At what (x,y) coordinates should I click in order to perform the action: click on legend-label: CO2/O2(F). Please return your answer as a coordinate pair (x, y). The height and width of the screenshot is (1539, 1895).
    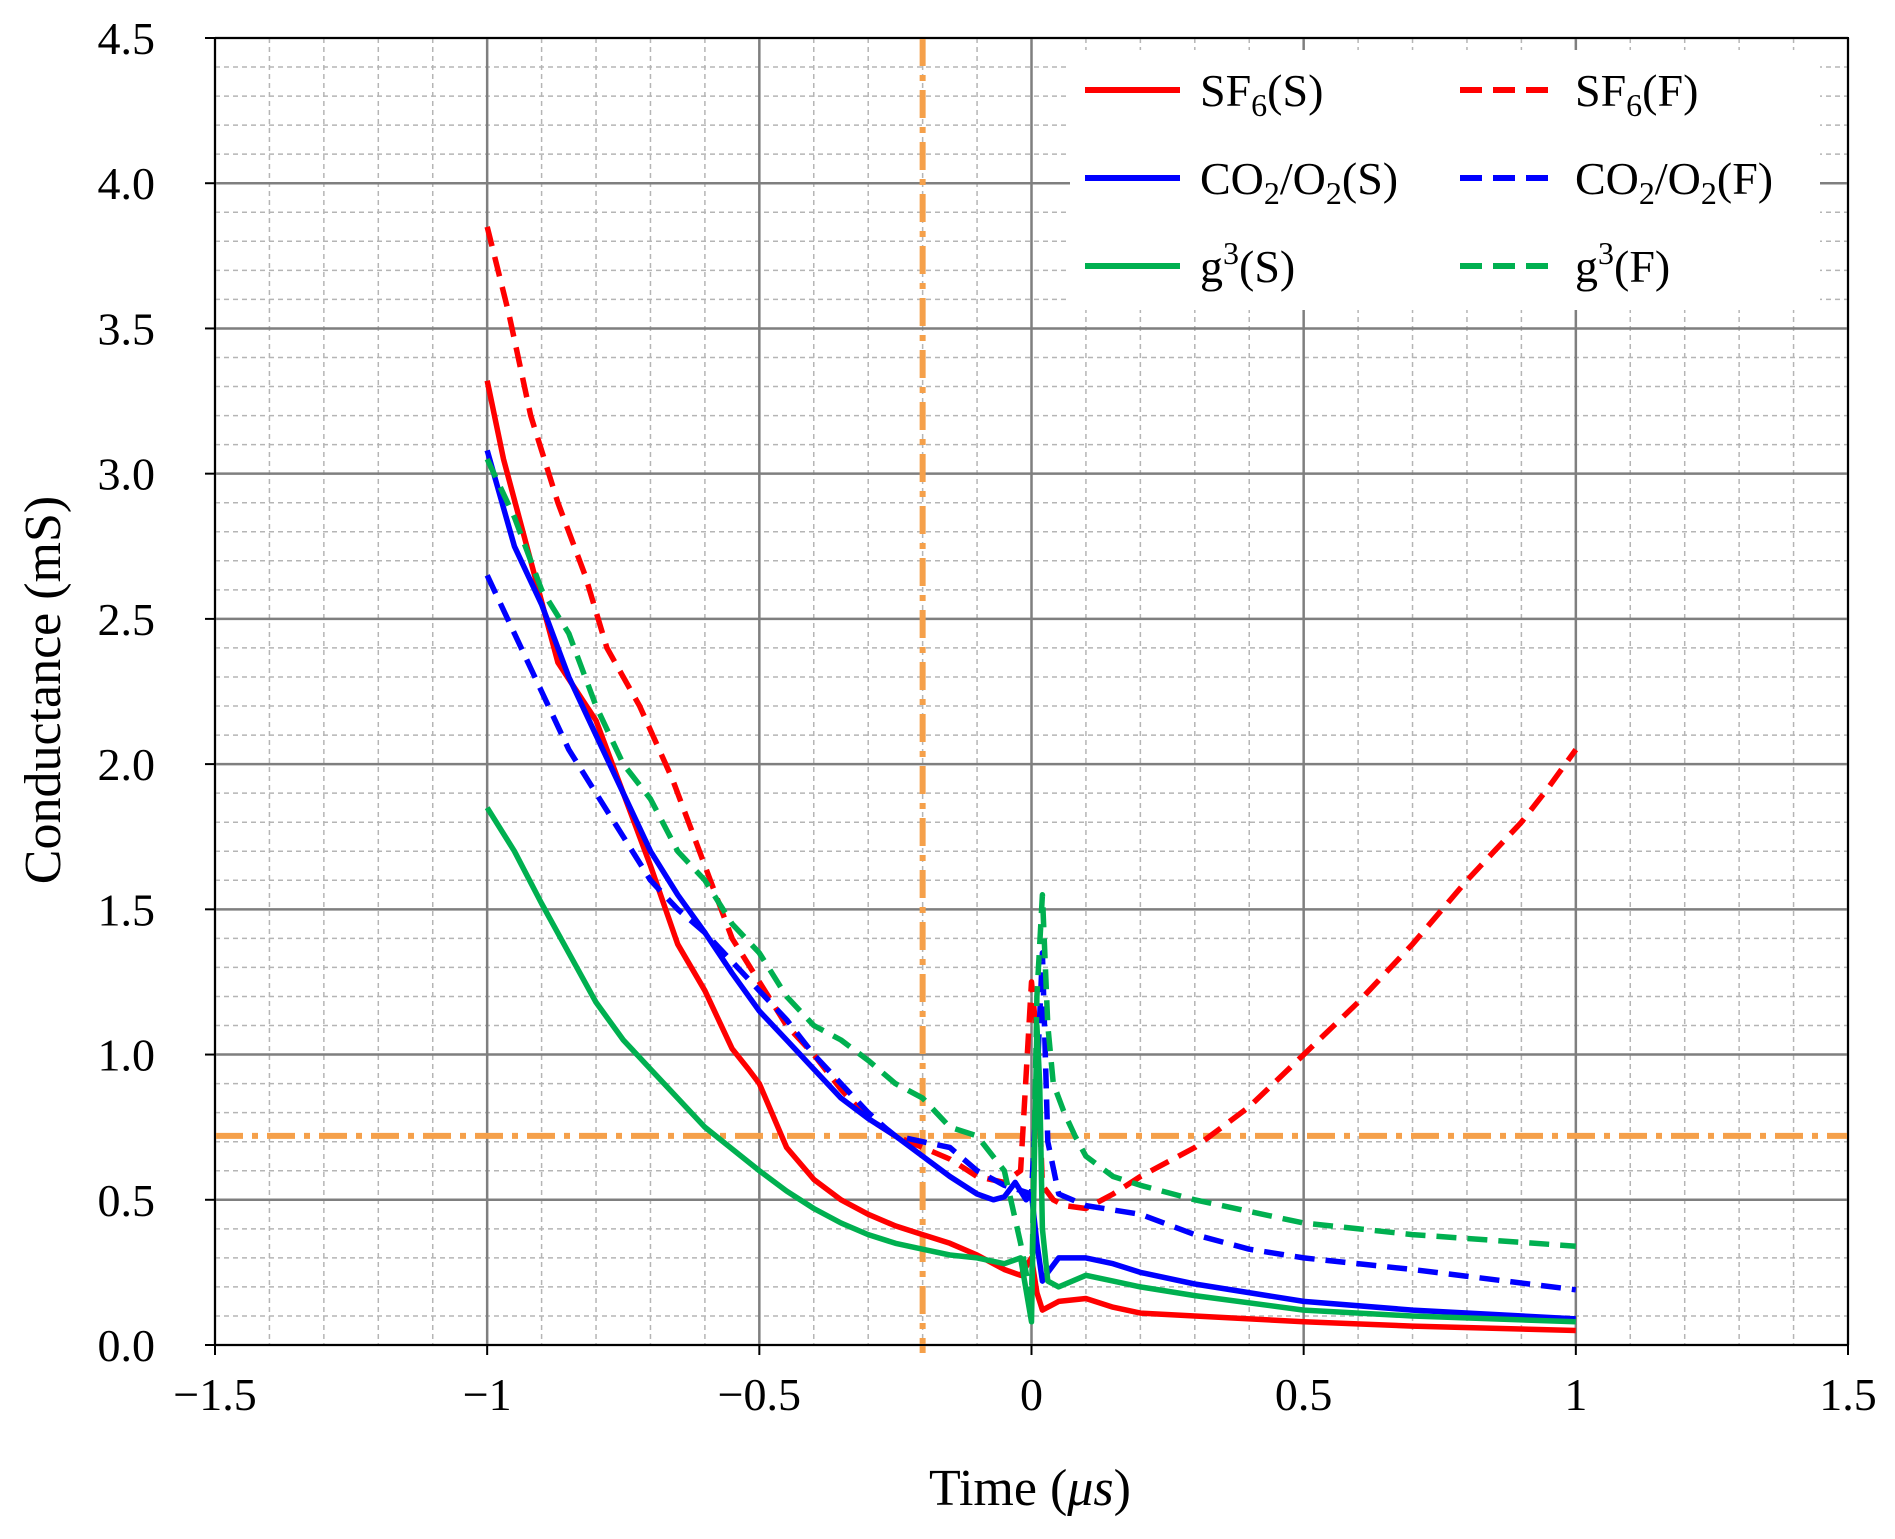
    Looking at the image, I should click on (1674, 182).